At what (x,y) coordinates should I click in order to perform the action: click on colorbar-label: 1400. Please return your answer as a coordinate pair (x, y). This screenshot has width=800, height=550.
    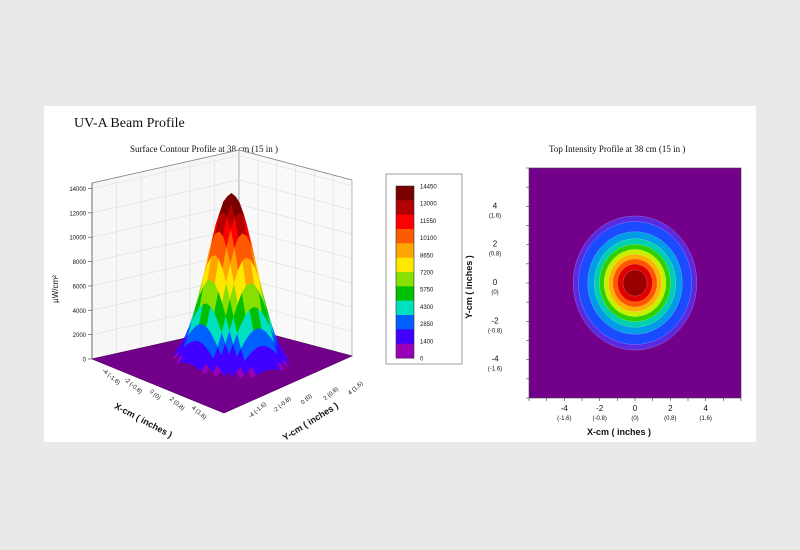
    Looking at the image, I should click on (427, 342).